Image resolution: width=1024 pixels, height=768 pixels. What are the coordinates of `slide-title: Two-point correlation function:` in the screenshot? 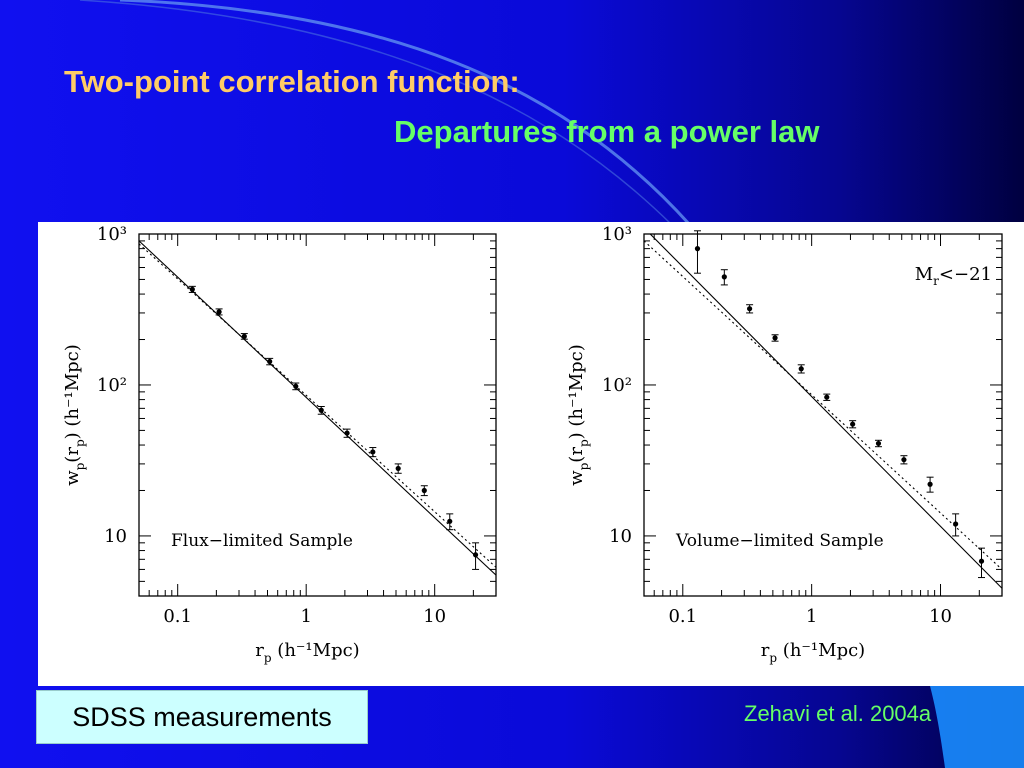 It's located at (292, 81).